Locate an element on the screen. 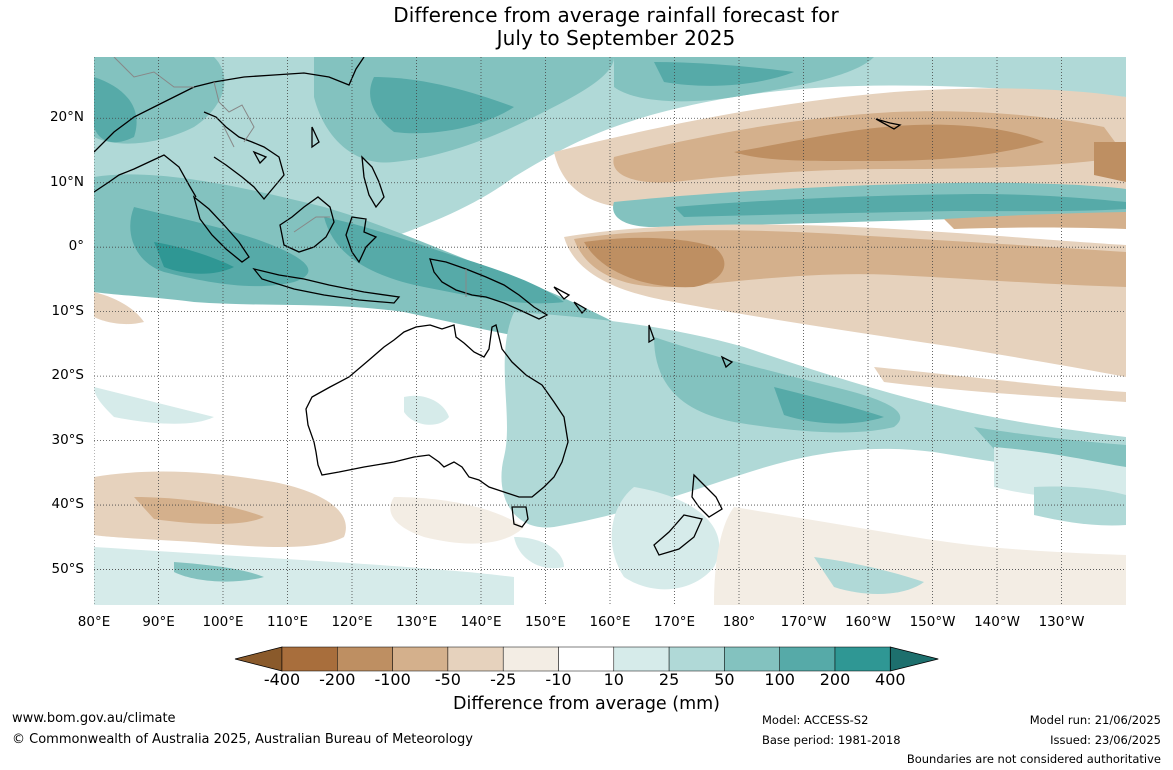 This screenshot has height=770, width=1173. latitude-label: 50°S is located at coordinates (68, 568).